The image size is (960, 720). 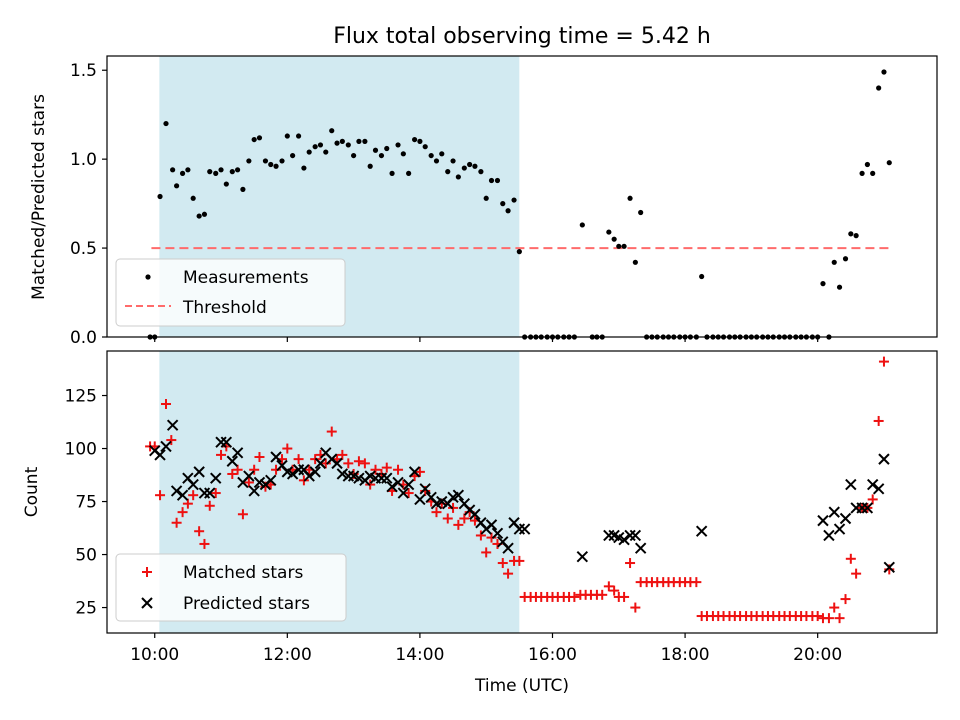 What do you see at coordinates (243, 573) in the screenshot?
I see `matched-legend-label: Matched stars` at bounding box center [243, 573].